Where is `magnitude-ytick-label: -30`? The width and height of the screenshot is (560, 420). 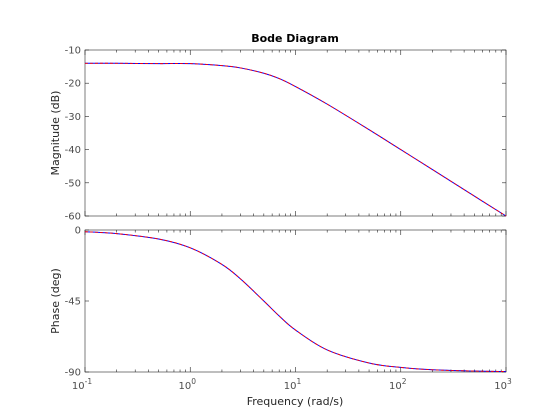 magnitude-ytick-label: -30 is located at coordinates (73, 117).